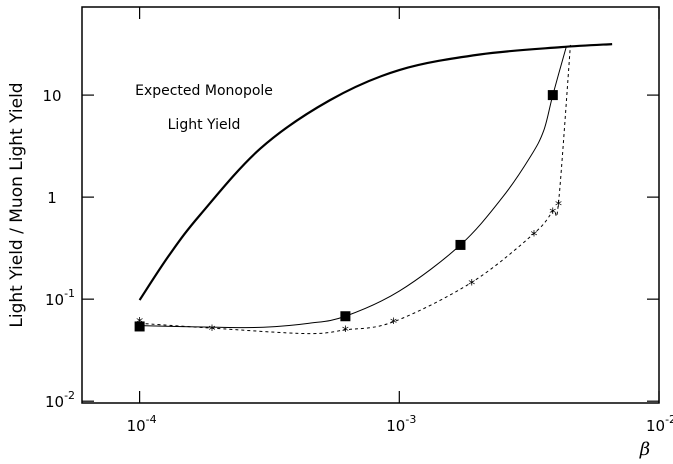 The width and height of the screenshot is (673, 464). I want to click on x-tick-label: 10⁻³, so click(401, 424).